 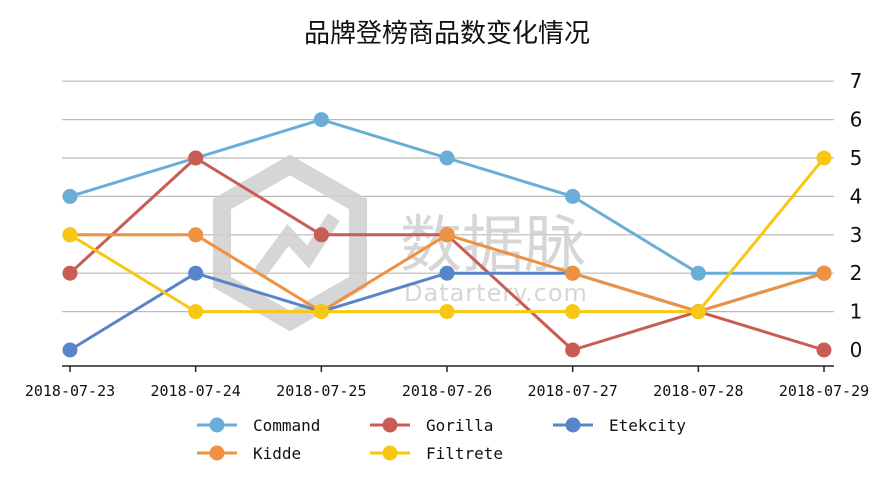 I want to click on x-tick-label: 2018-07-24, so click(x=196, y=391).